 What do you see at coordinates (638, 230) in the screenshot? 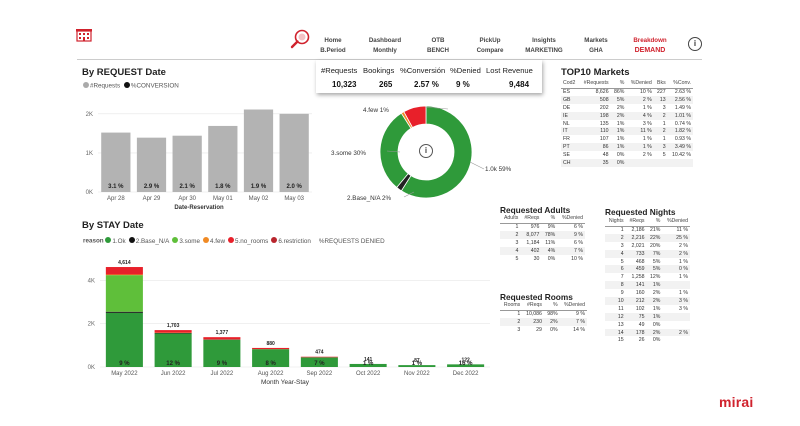
I see `table-cell: 2,186` at bounding box center [638, 230].